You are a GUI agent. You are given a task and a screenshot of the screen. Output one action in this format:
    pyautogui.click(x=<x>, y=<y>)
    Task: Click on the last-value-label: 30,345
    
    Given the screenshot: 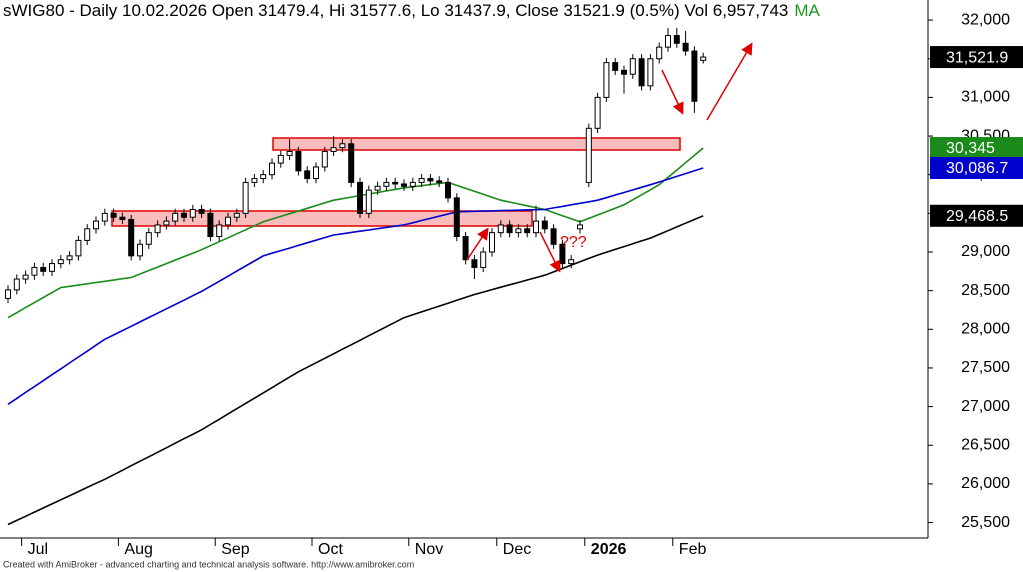 What is the action you would take?
    pyautogui.click(x=970, y=148)
    